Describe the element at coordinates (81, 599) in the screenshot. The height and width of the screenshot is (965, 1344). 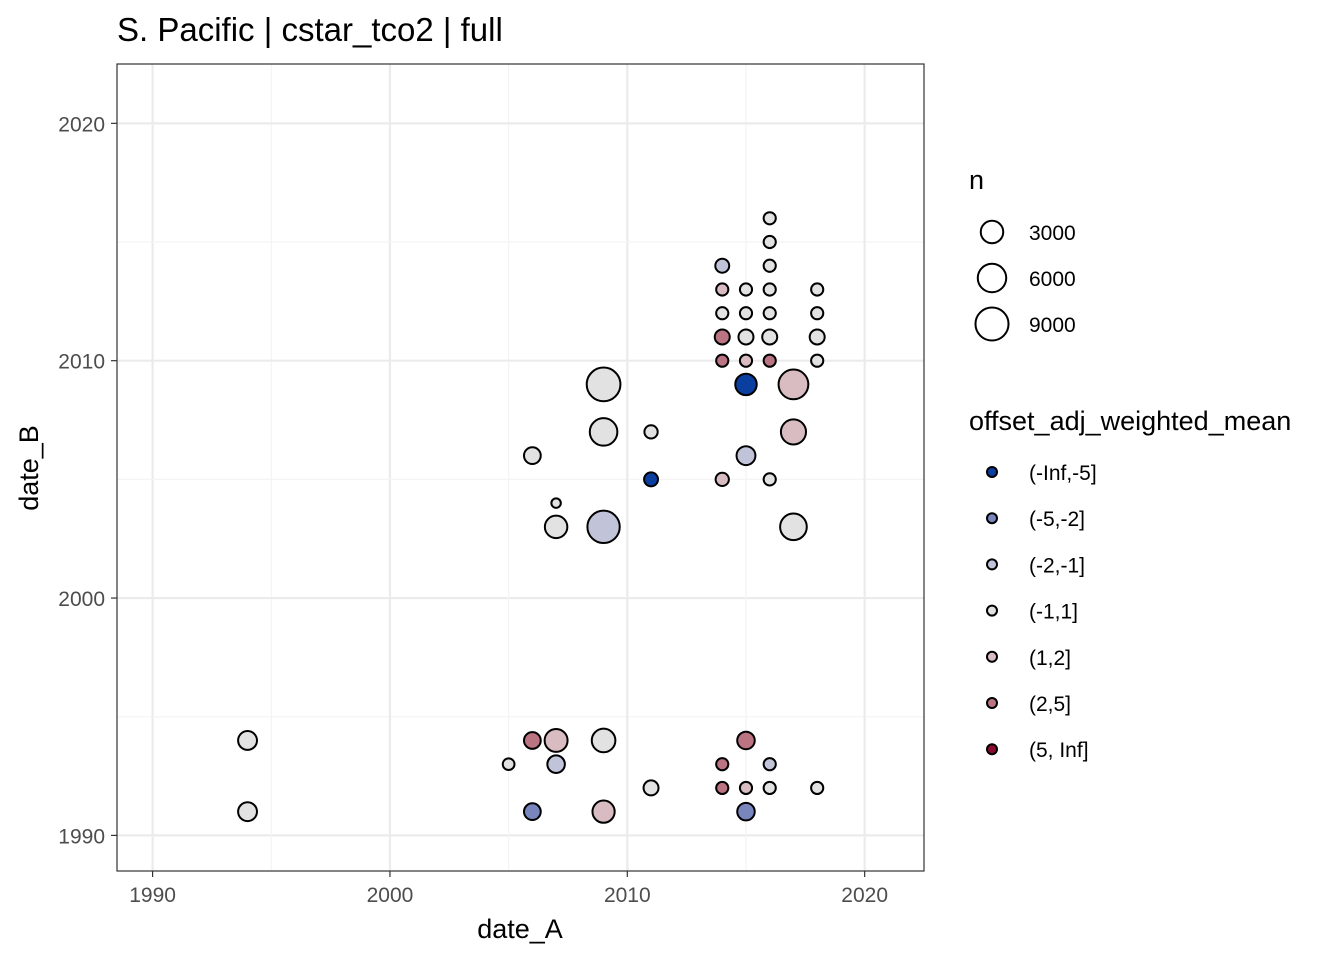
I see `y-tick-label: 2000` at that location.